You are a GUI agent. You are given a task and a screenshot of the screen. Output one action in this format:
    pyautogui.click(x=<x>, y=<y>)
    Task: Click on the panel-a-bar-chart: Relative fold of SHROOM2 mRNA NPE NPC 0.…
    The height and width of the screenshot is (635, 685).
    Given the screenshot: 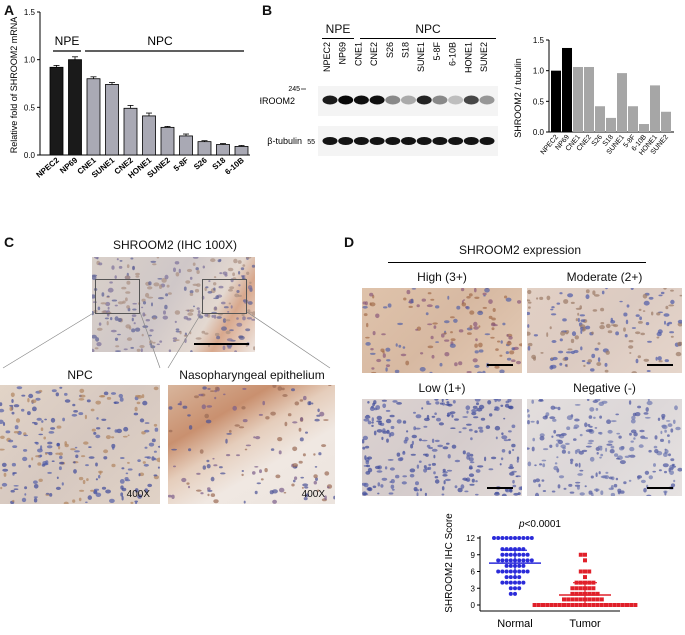 What is the action you would take?
    pyautogui.click(x=129, y=94)
    